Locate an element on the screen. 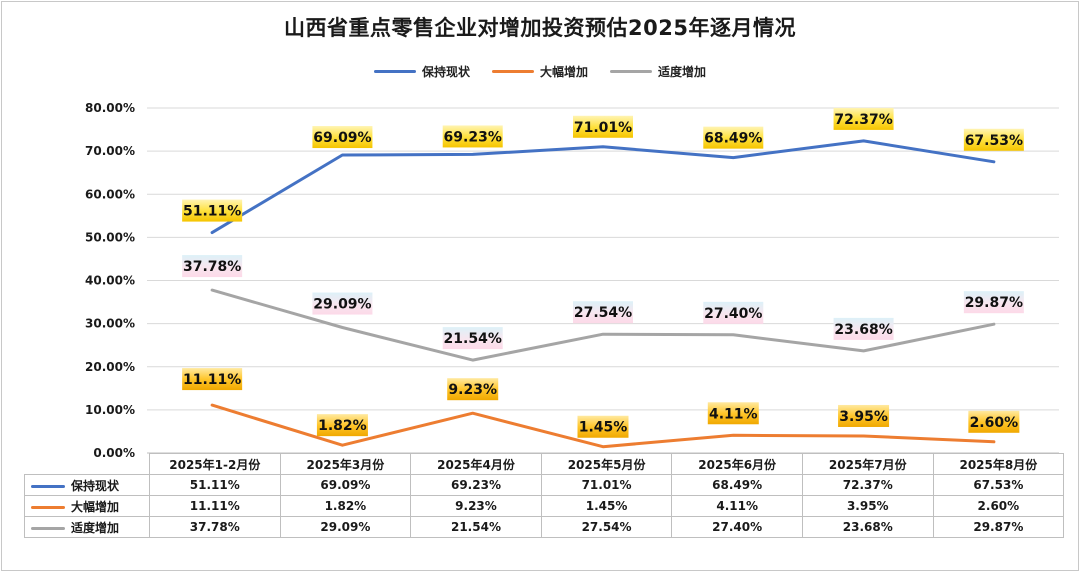 This screenshot has width=1080, height=572. data-label: 72.37% is located at coordinates (863, 120).